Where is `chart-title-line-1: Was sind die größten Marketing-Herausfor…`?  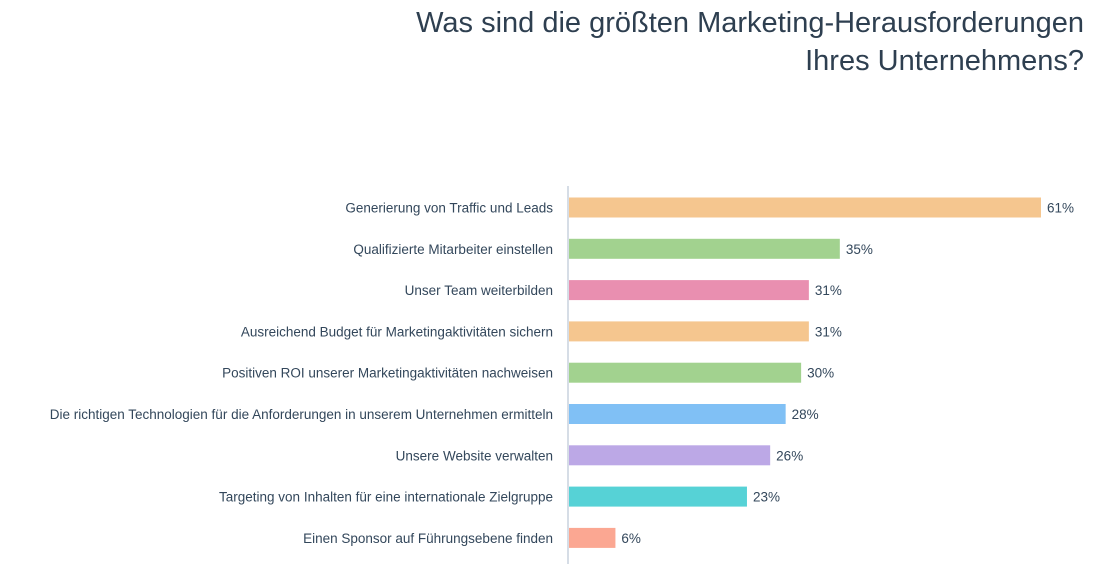 chart-title-line-1: Was sind die größten Marketing-Herausfor… is located at coordinates (750, 23).